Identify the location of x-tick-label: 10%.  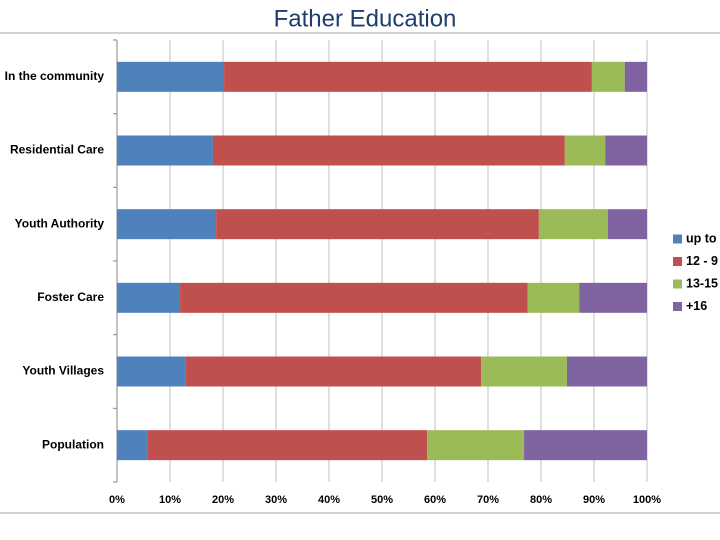
(170, 500).